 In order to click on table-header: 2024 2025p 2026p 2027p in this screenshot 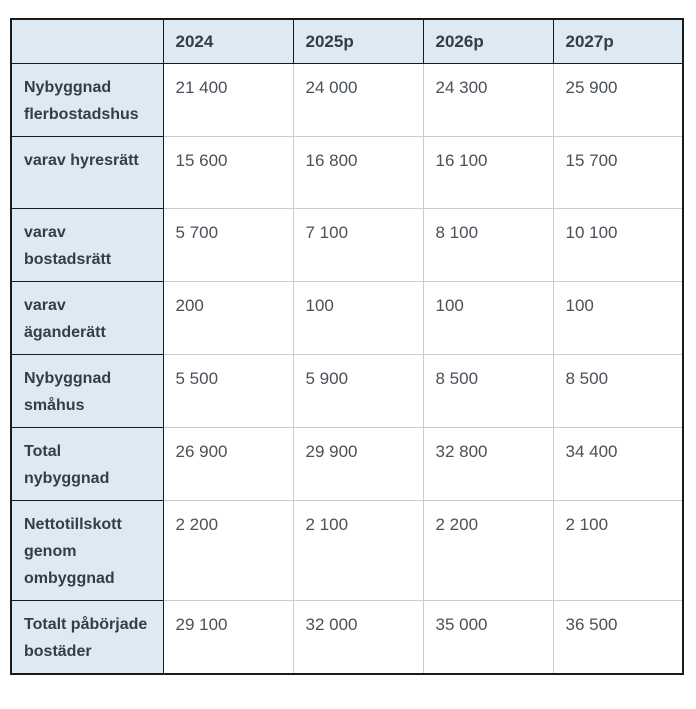, I will do `click(347, 41)`.